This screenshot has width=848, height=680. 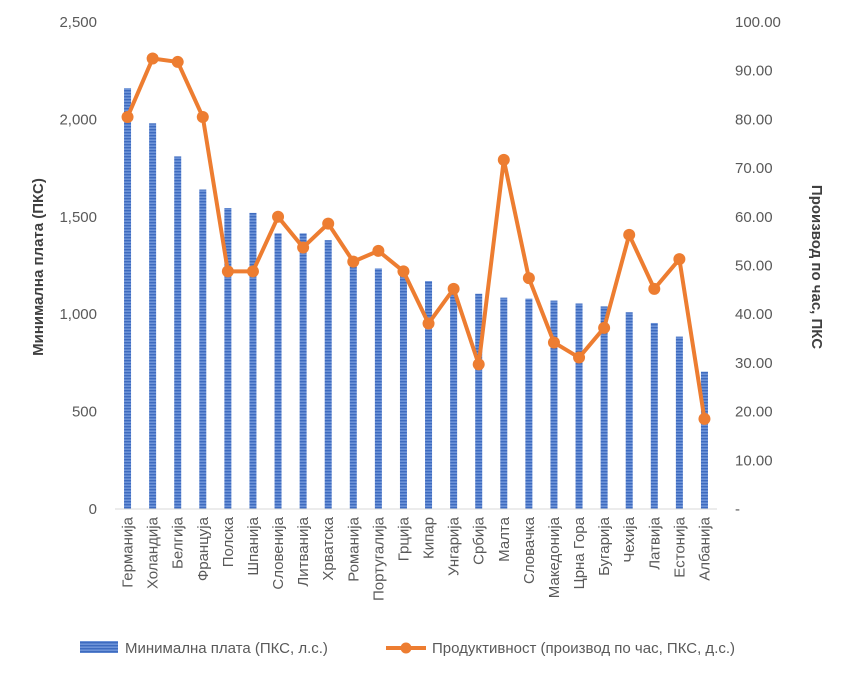 What do you see at coordinates (704, 548) in the screenshot?
I see `category-label: Албанија` at bounding box center [704, 548].